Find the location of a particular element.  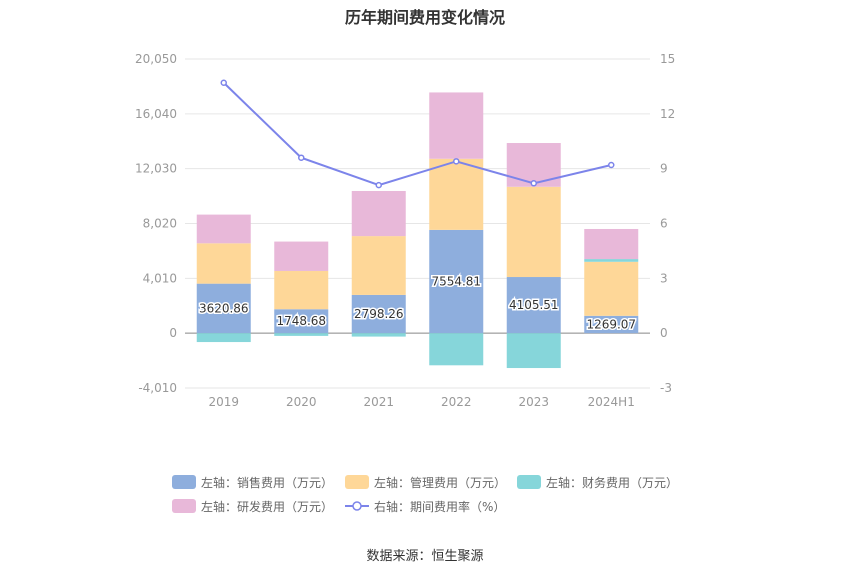

x-tick-label: 2019 is located at coordinates (223, 402).